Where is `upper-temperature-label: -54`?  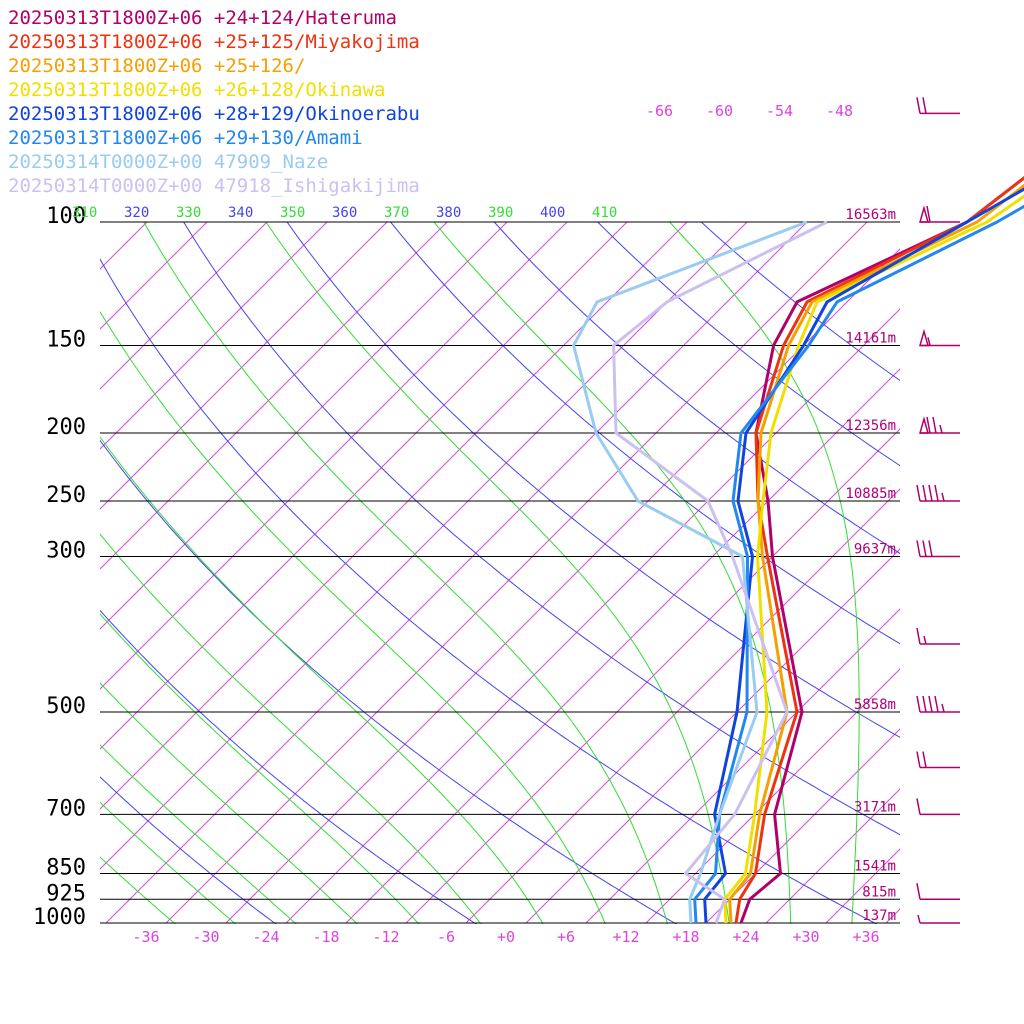
upper-temperature-label: -54 is located at coordinates (779, 111).